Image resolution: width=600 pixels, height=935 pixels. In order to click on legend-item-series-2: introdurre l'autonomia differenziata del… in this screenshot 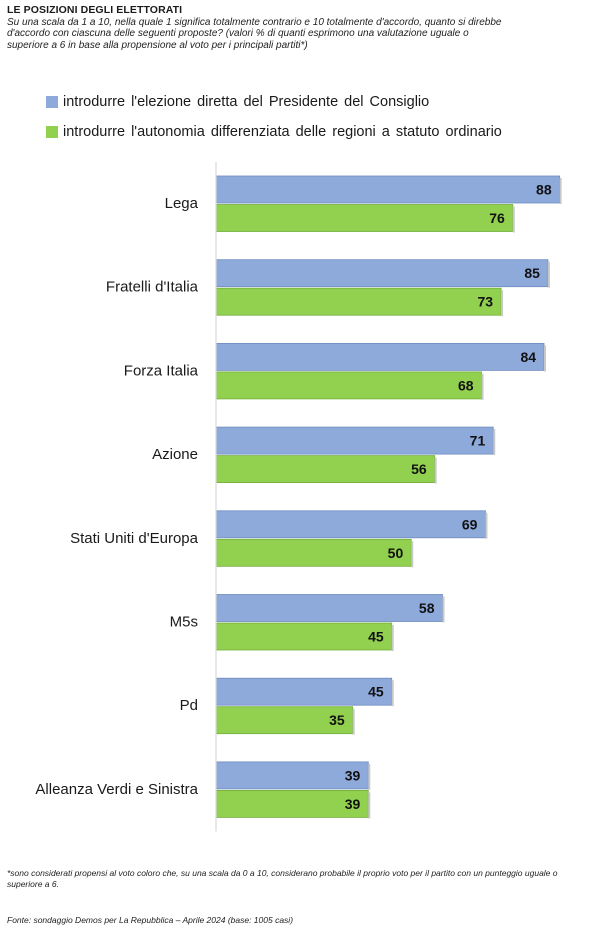, I will do `click(274, 132)`.